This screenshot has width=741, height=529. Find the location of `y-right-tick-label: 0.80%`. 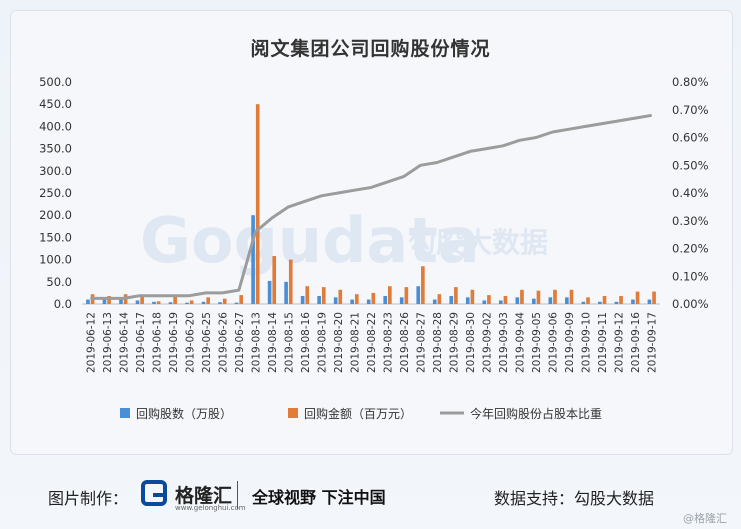

y-right-tick-label: 0.80% is located at coordinates (690, 82).